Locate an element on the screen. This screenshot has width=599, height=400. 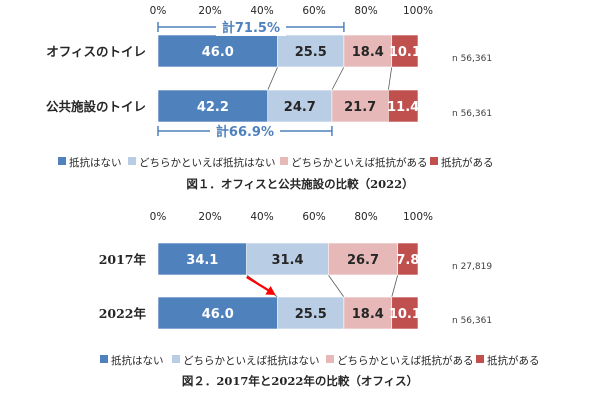
value-label: 31.4 is located at coordinates (287, 260).